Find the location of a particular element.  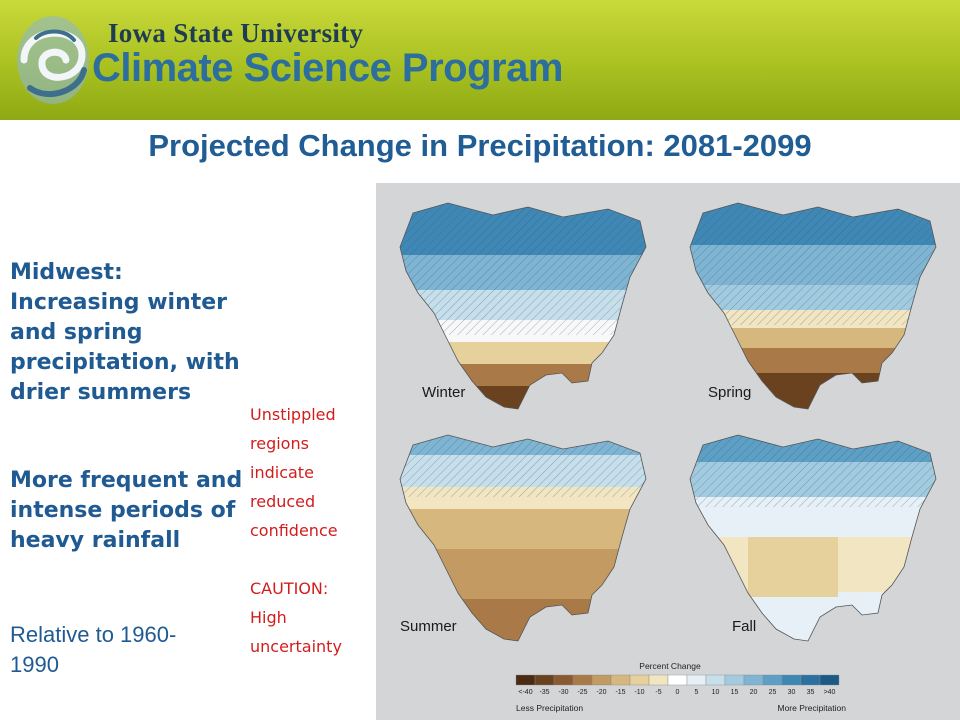

legend-tick: -5 is located at coordinates (658, 692).